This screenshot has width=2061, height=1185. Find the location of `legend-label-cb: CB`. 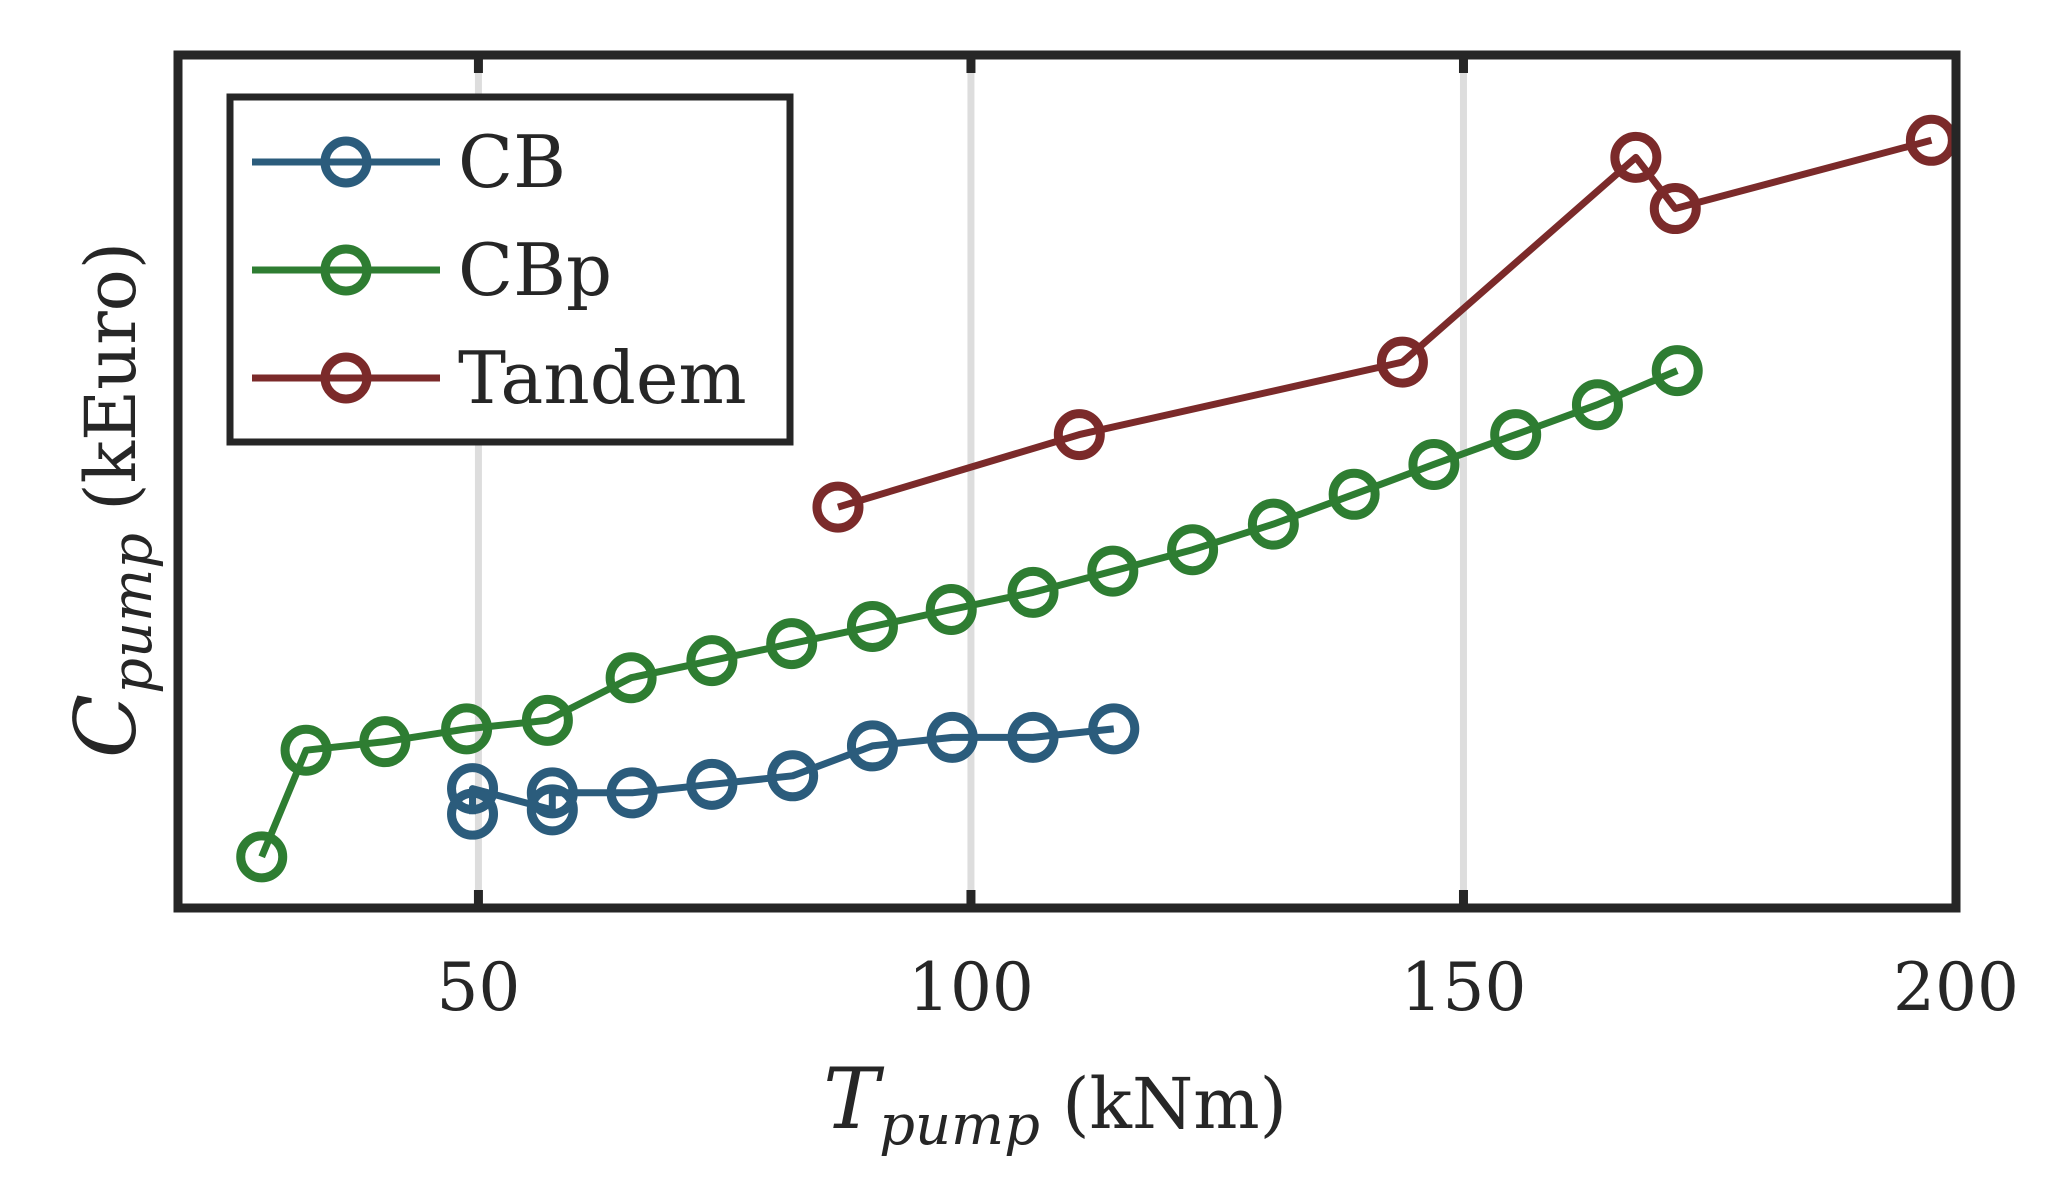

legend-label-cb: CB is located at coordinates (512, 162).